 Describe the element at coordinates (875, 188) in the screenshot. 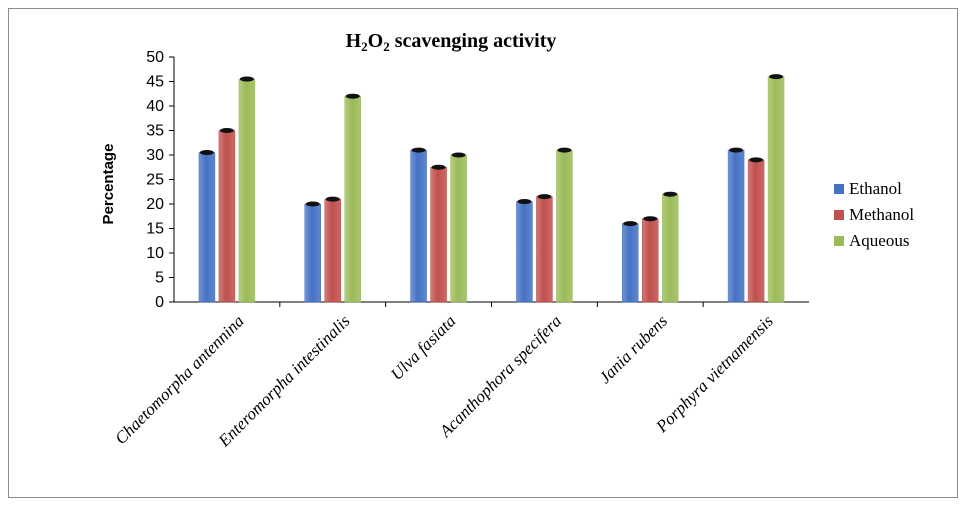

I see `legend-label-ethanol: Ethanol` at that location.